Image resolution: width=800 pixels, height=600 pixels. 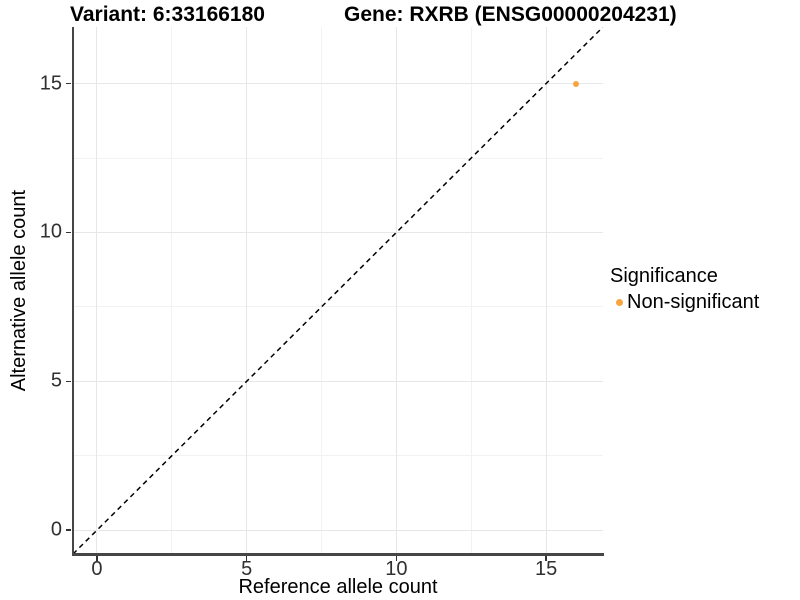 I want to click on plot-title-variant: Variant: 6:33166180, so click(x=167, y=14).